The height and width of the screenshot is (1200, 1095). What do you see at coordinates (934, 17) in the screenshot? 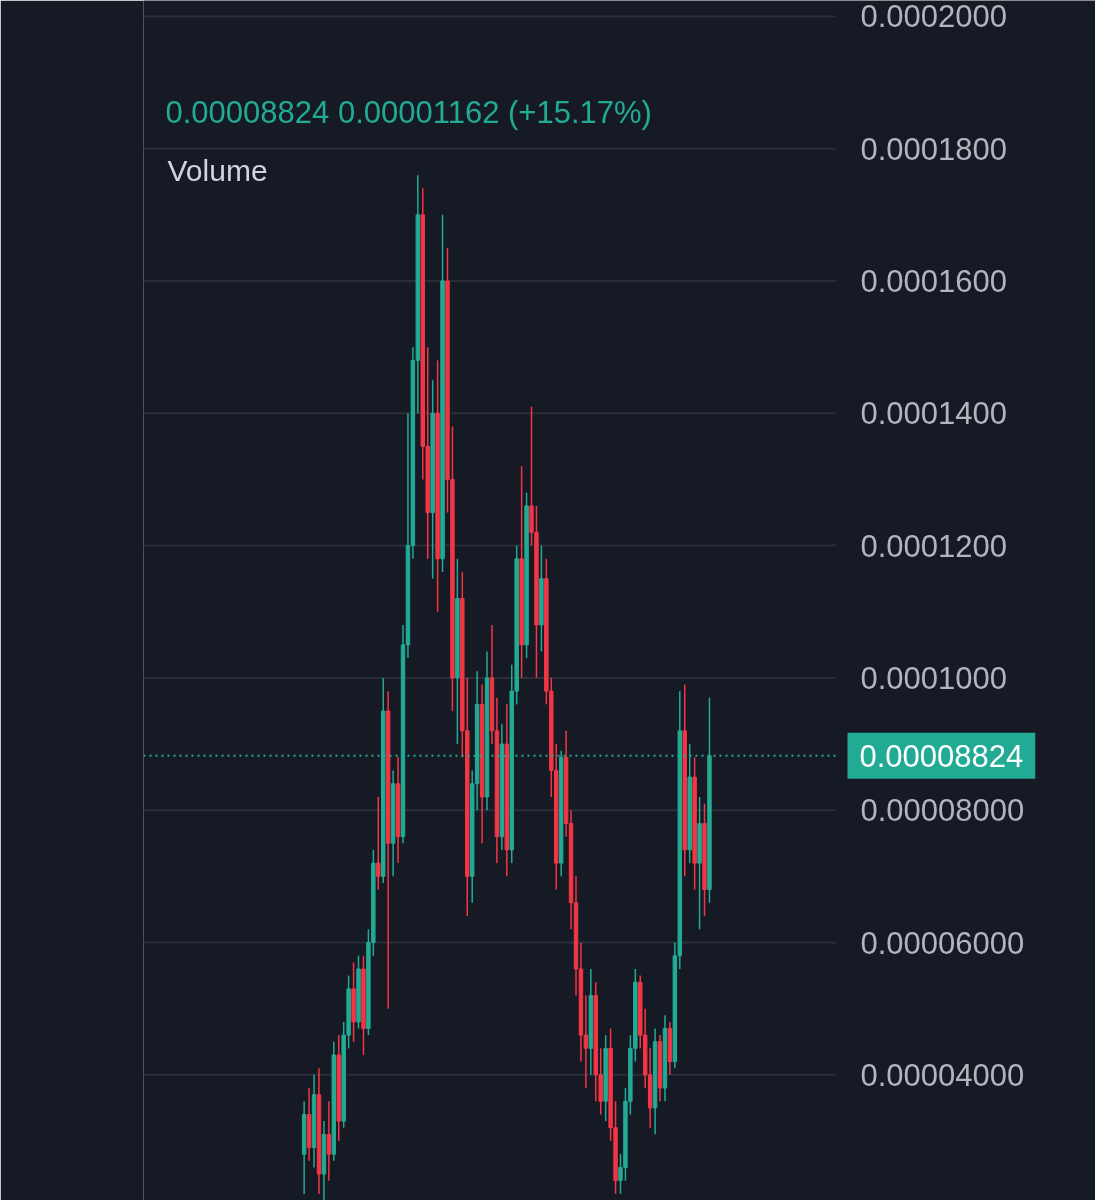
I see `y-tick-label: 0.0002000` at bounding box center [934, 17].